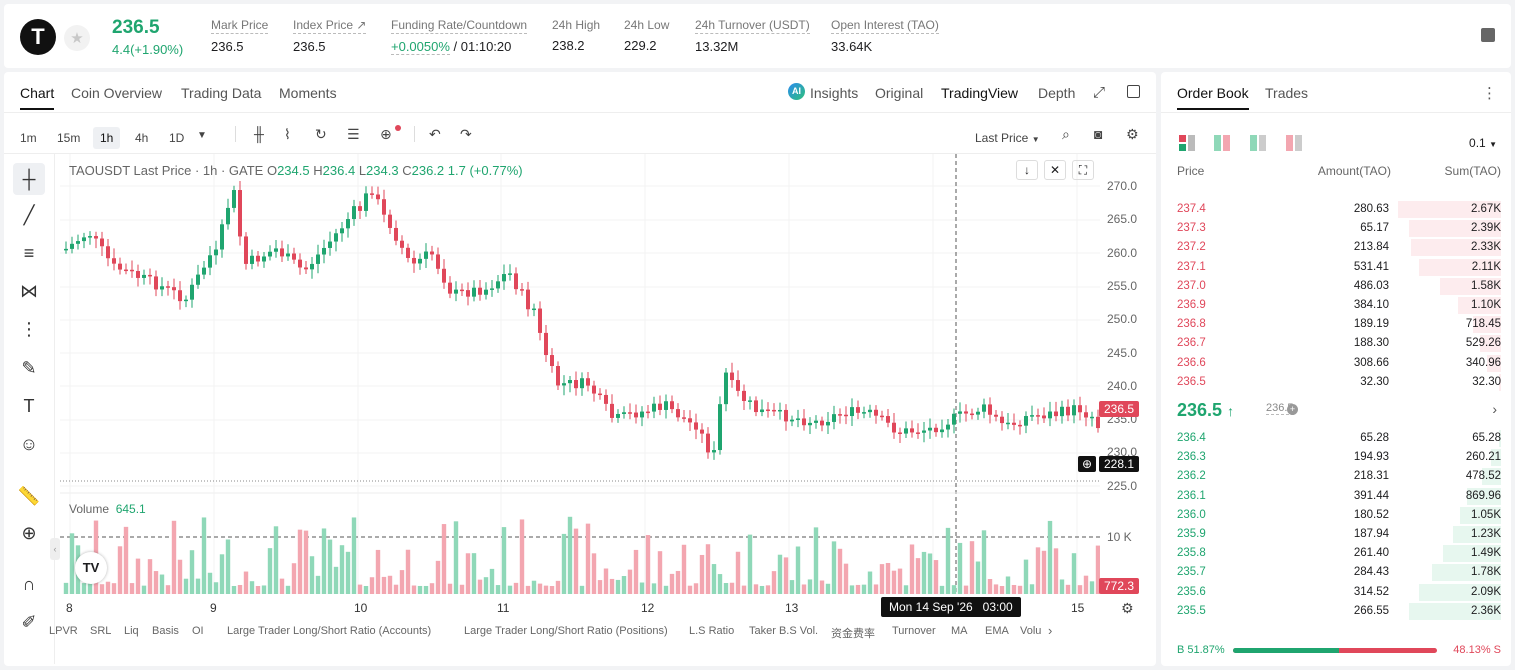  Describe the element at coordinates (1057, 93) in the screenshot. I see `tab-depth: Depth` at that location.